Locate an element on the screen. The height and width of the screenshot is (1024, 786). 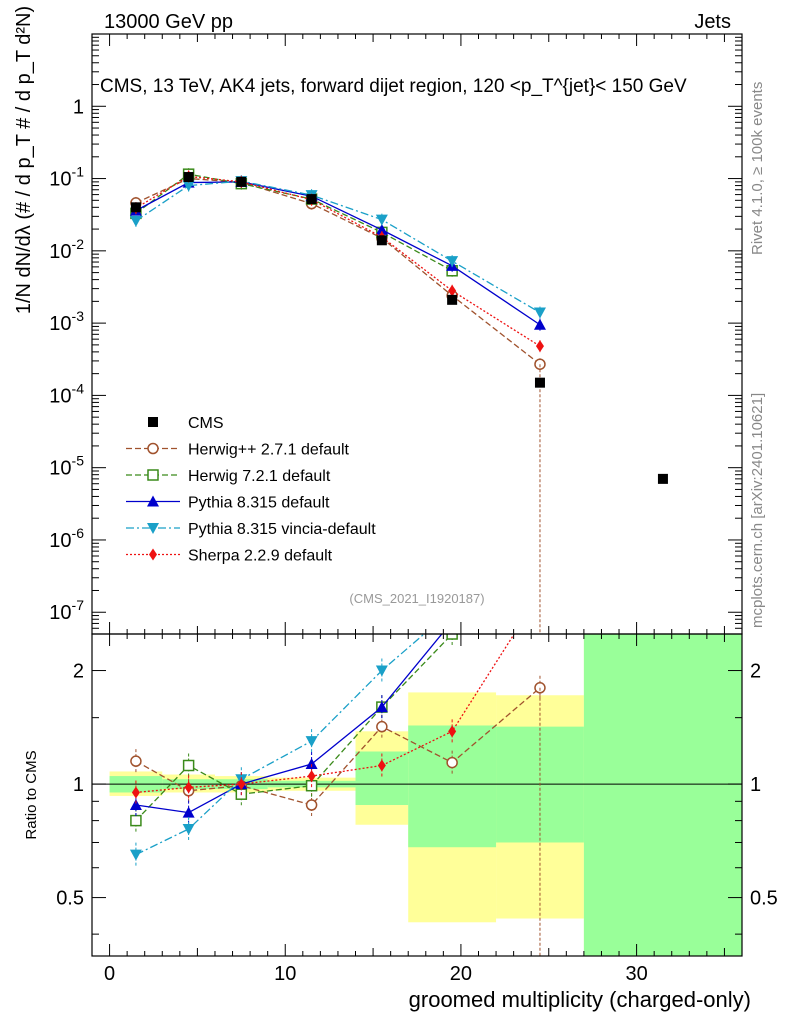
series-sherpa is located at coordinates (337, 261).